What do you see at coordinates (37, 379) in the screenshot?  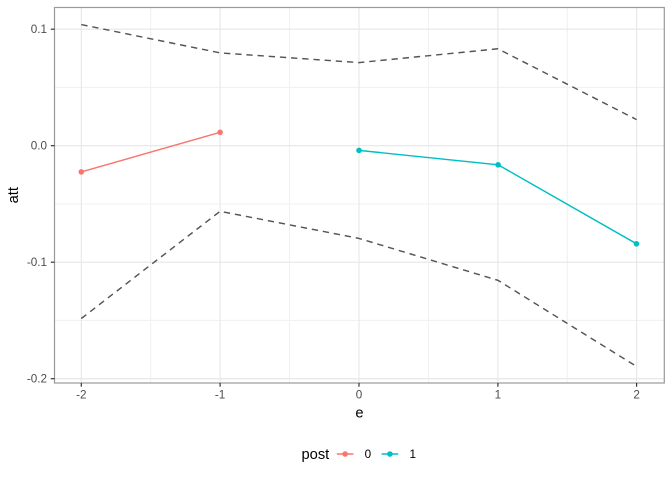 I see `svg-text: -0.2` at bounding box center [37, 379].